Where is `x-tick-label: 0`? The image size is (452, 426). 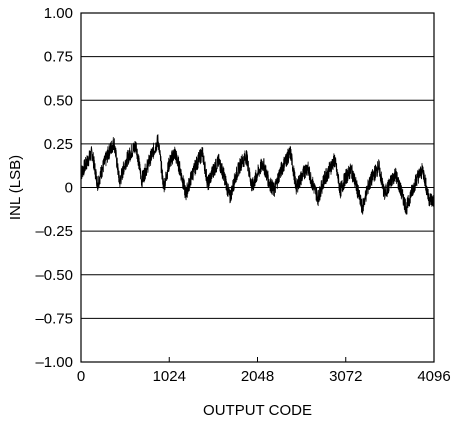 x-tick-label: 0 is located at coordinates (81, 376).